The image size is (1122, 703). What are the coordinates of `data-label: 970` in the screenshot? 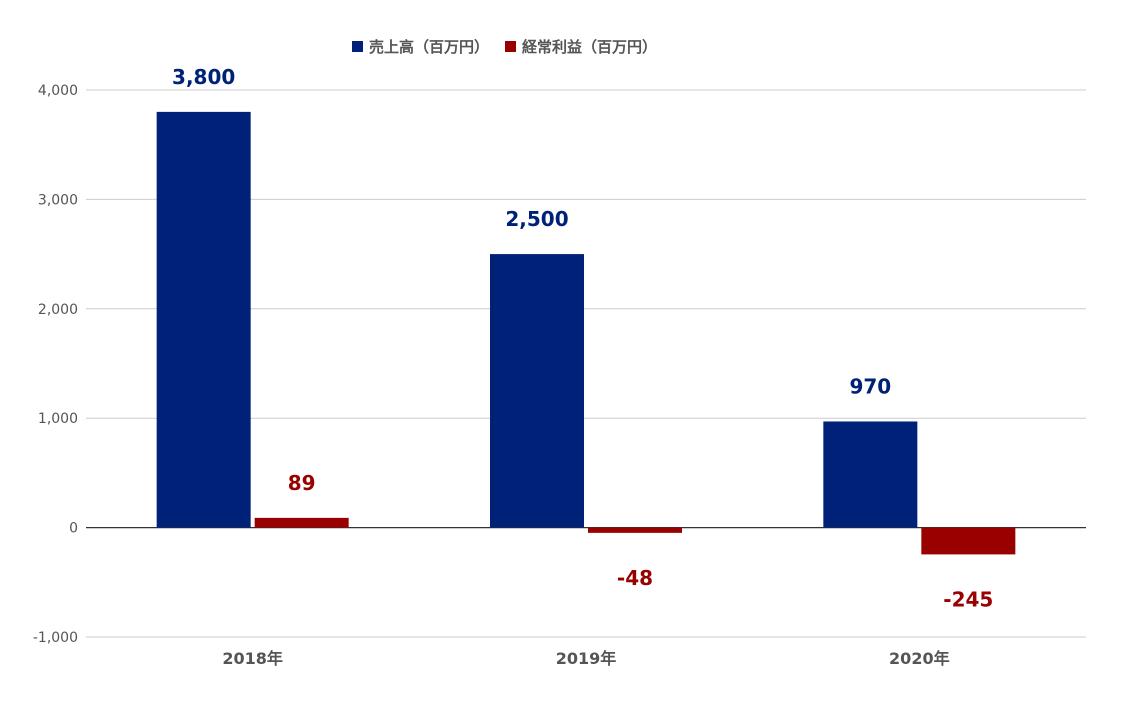 It's located at (870, 386).